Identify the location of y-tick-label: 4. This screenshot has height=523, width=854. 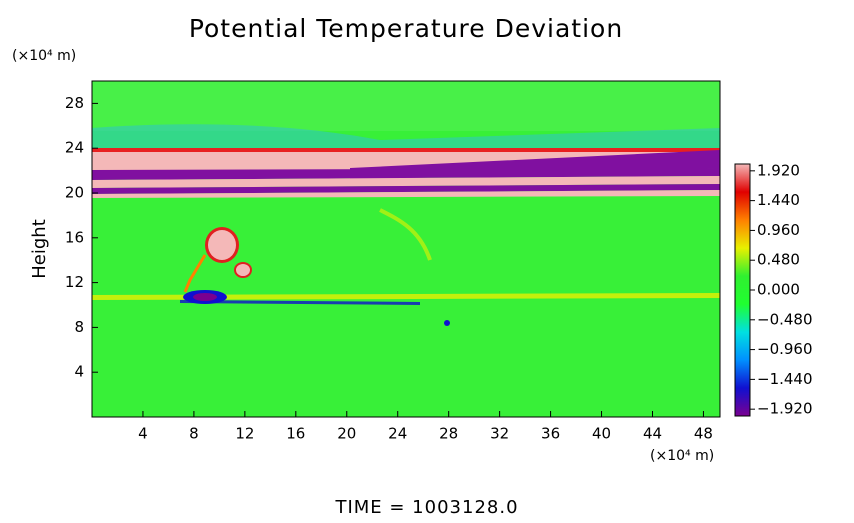
(79, 372).